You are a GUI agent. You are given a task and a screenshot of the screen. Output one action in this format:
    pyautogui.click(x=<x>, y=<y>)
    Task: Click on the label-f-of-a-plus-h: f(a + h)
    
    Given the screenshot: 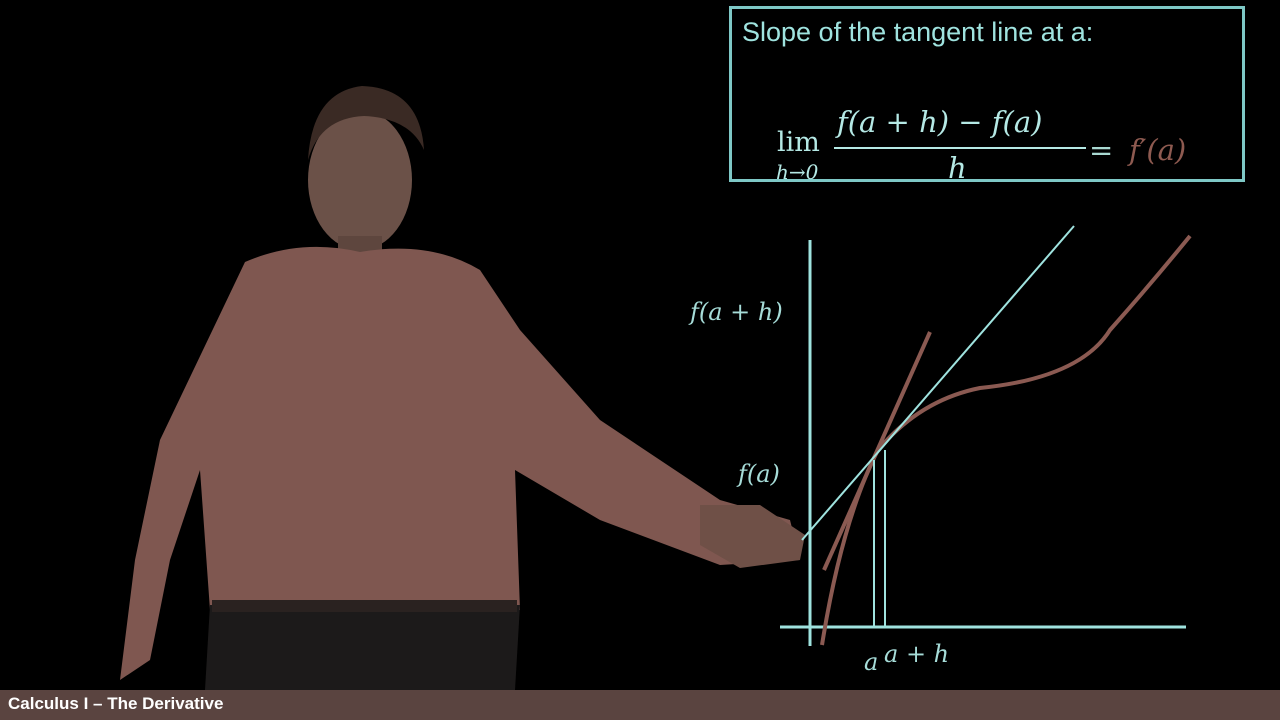 What is the action you would take?
    pyautogui.click(x=736, y=312)
    